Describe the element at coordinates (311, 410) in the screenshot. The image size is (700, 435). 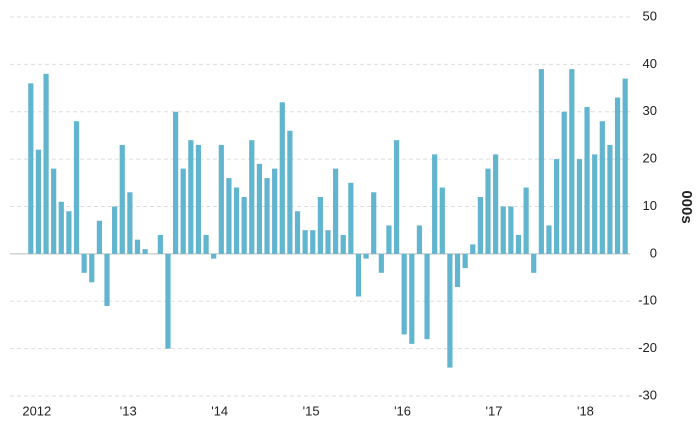
I see `x-tick-label: '15` at that location.